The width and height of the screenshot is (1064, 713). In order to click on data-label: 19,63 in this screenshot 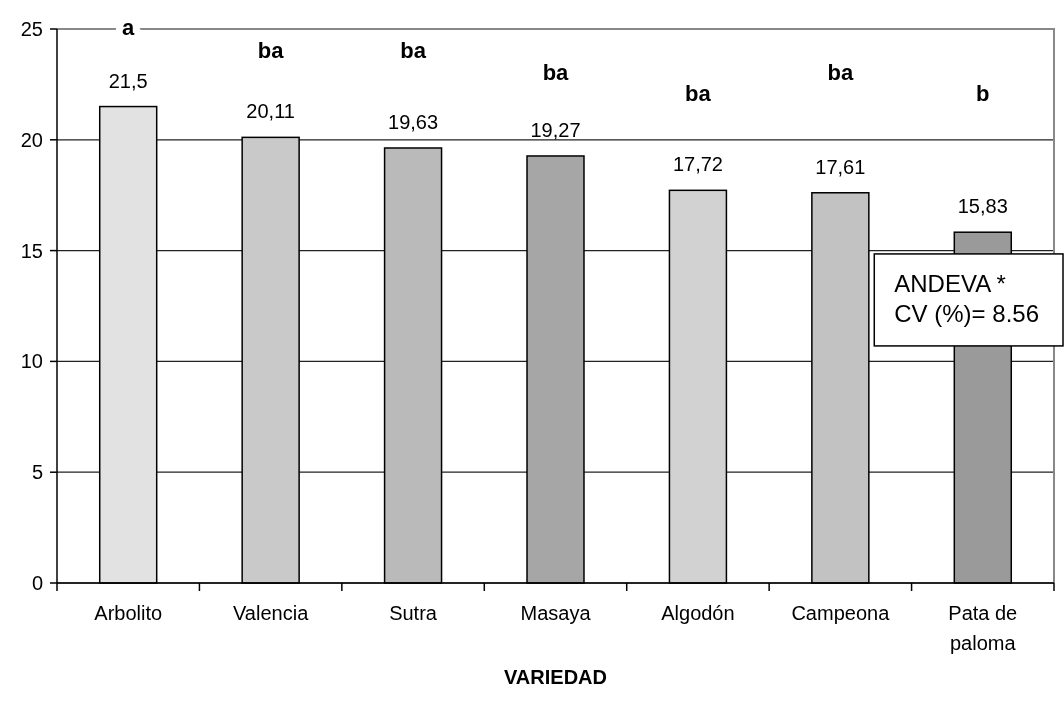, I will do `click(413, 122)`.